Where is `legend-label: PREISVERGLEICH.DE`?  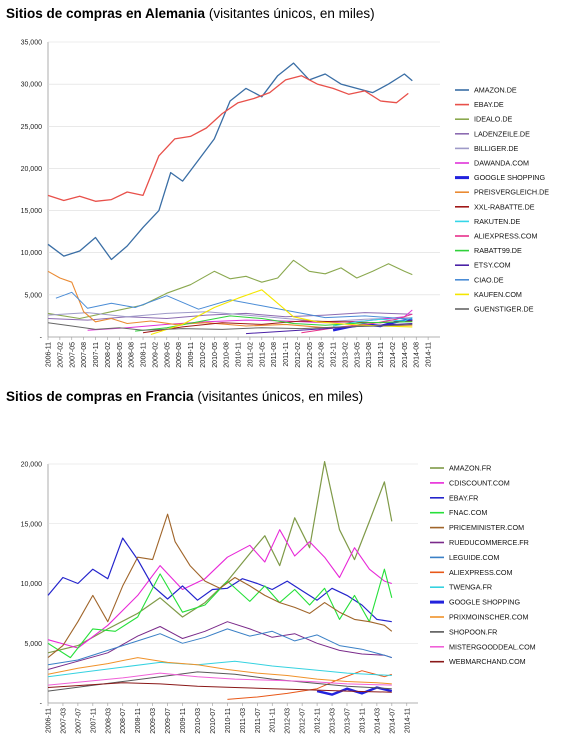
legend-label: PREISVERGLEICH.DE is located at coordinates (511, 192).